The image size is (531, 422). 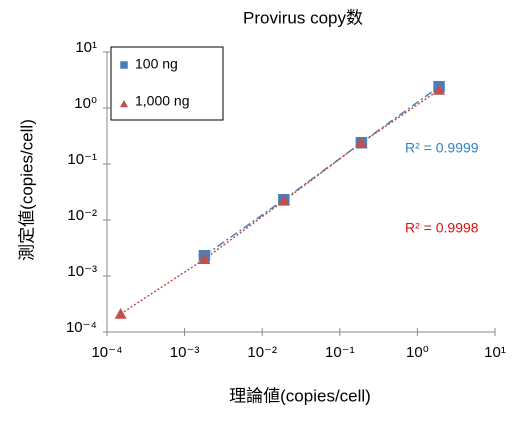 What do you see at coordinates (26, 190) in the screenshot?
I see `y-axis-label: 測定値(copies/cell)` at bounding box center [26, 190].